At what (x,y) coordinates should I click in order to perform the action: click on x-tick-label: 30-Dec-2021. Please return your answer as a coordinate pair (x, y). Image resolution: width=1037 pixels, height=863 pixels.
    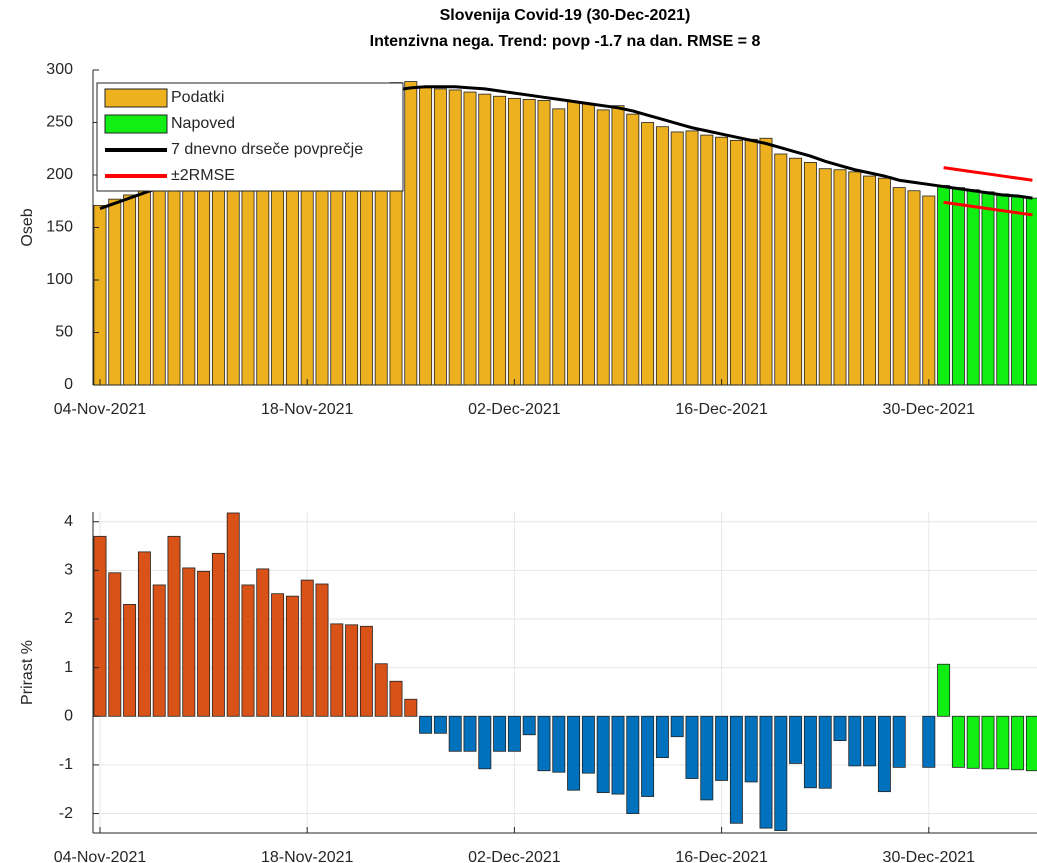
    Looking at the image, I should click on (929, 856).